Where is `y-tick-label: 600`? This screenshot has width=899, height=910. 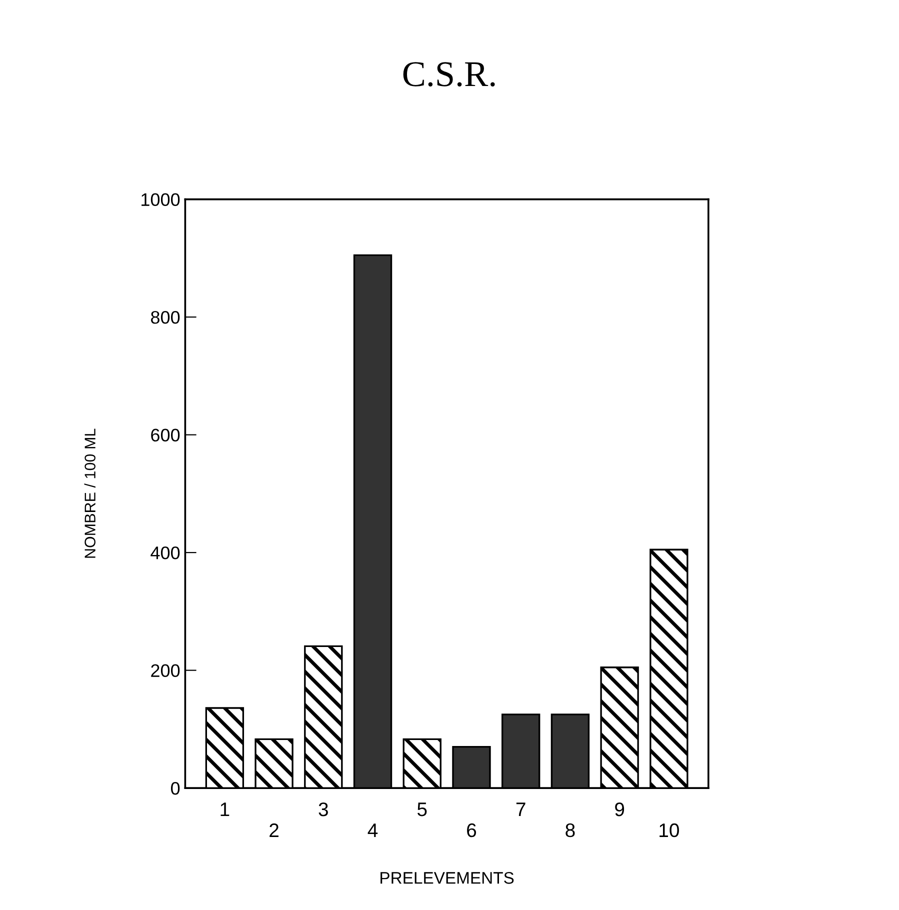 y-tick-label: 600 is located at coordinates (165, 435).